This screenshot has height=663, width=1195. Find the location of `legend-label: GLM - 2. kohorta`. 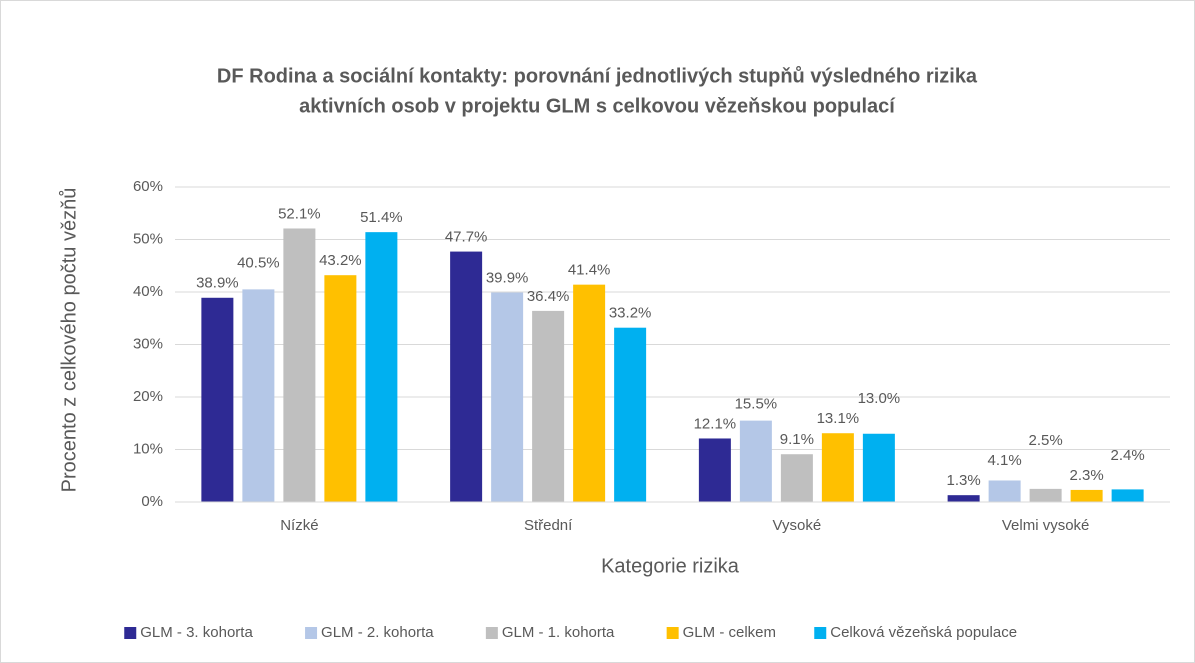

legend-label: GLM - 2. kohorta is located at coordinates (377, 632).